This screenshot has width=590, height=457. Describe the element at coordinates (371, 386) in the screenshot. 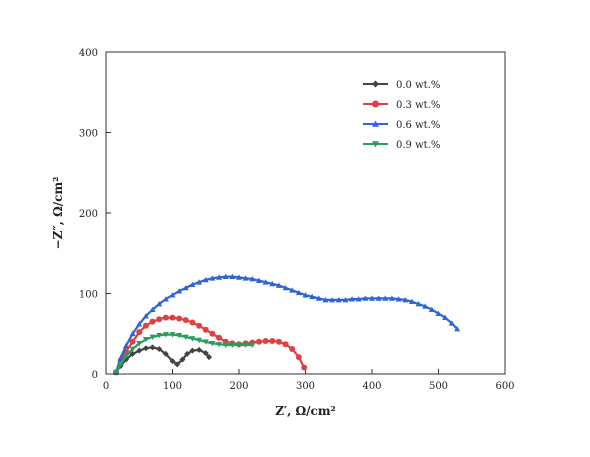

I see `x-tick-label: 400` at that location.